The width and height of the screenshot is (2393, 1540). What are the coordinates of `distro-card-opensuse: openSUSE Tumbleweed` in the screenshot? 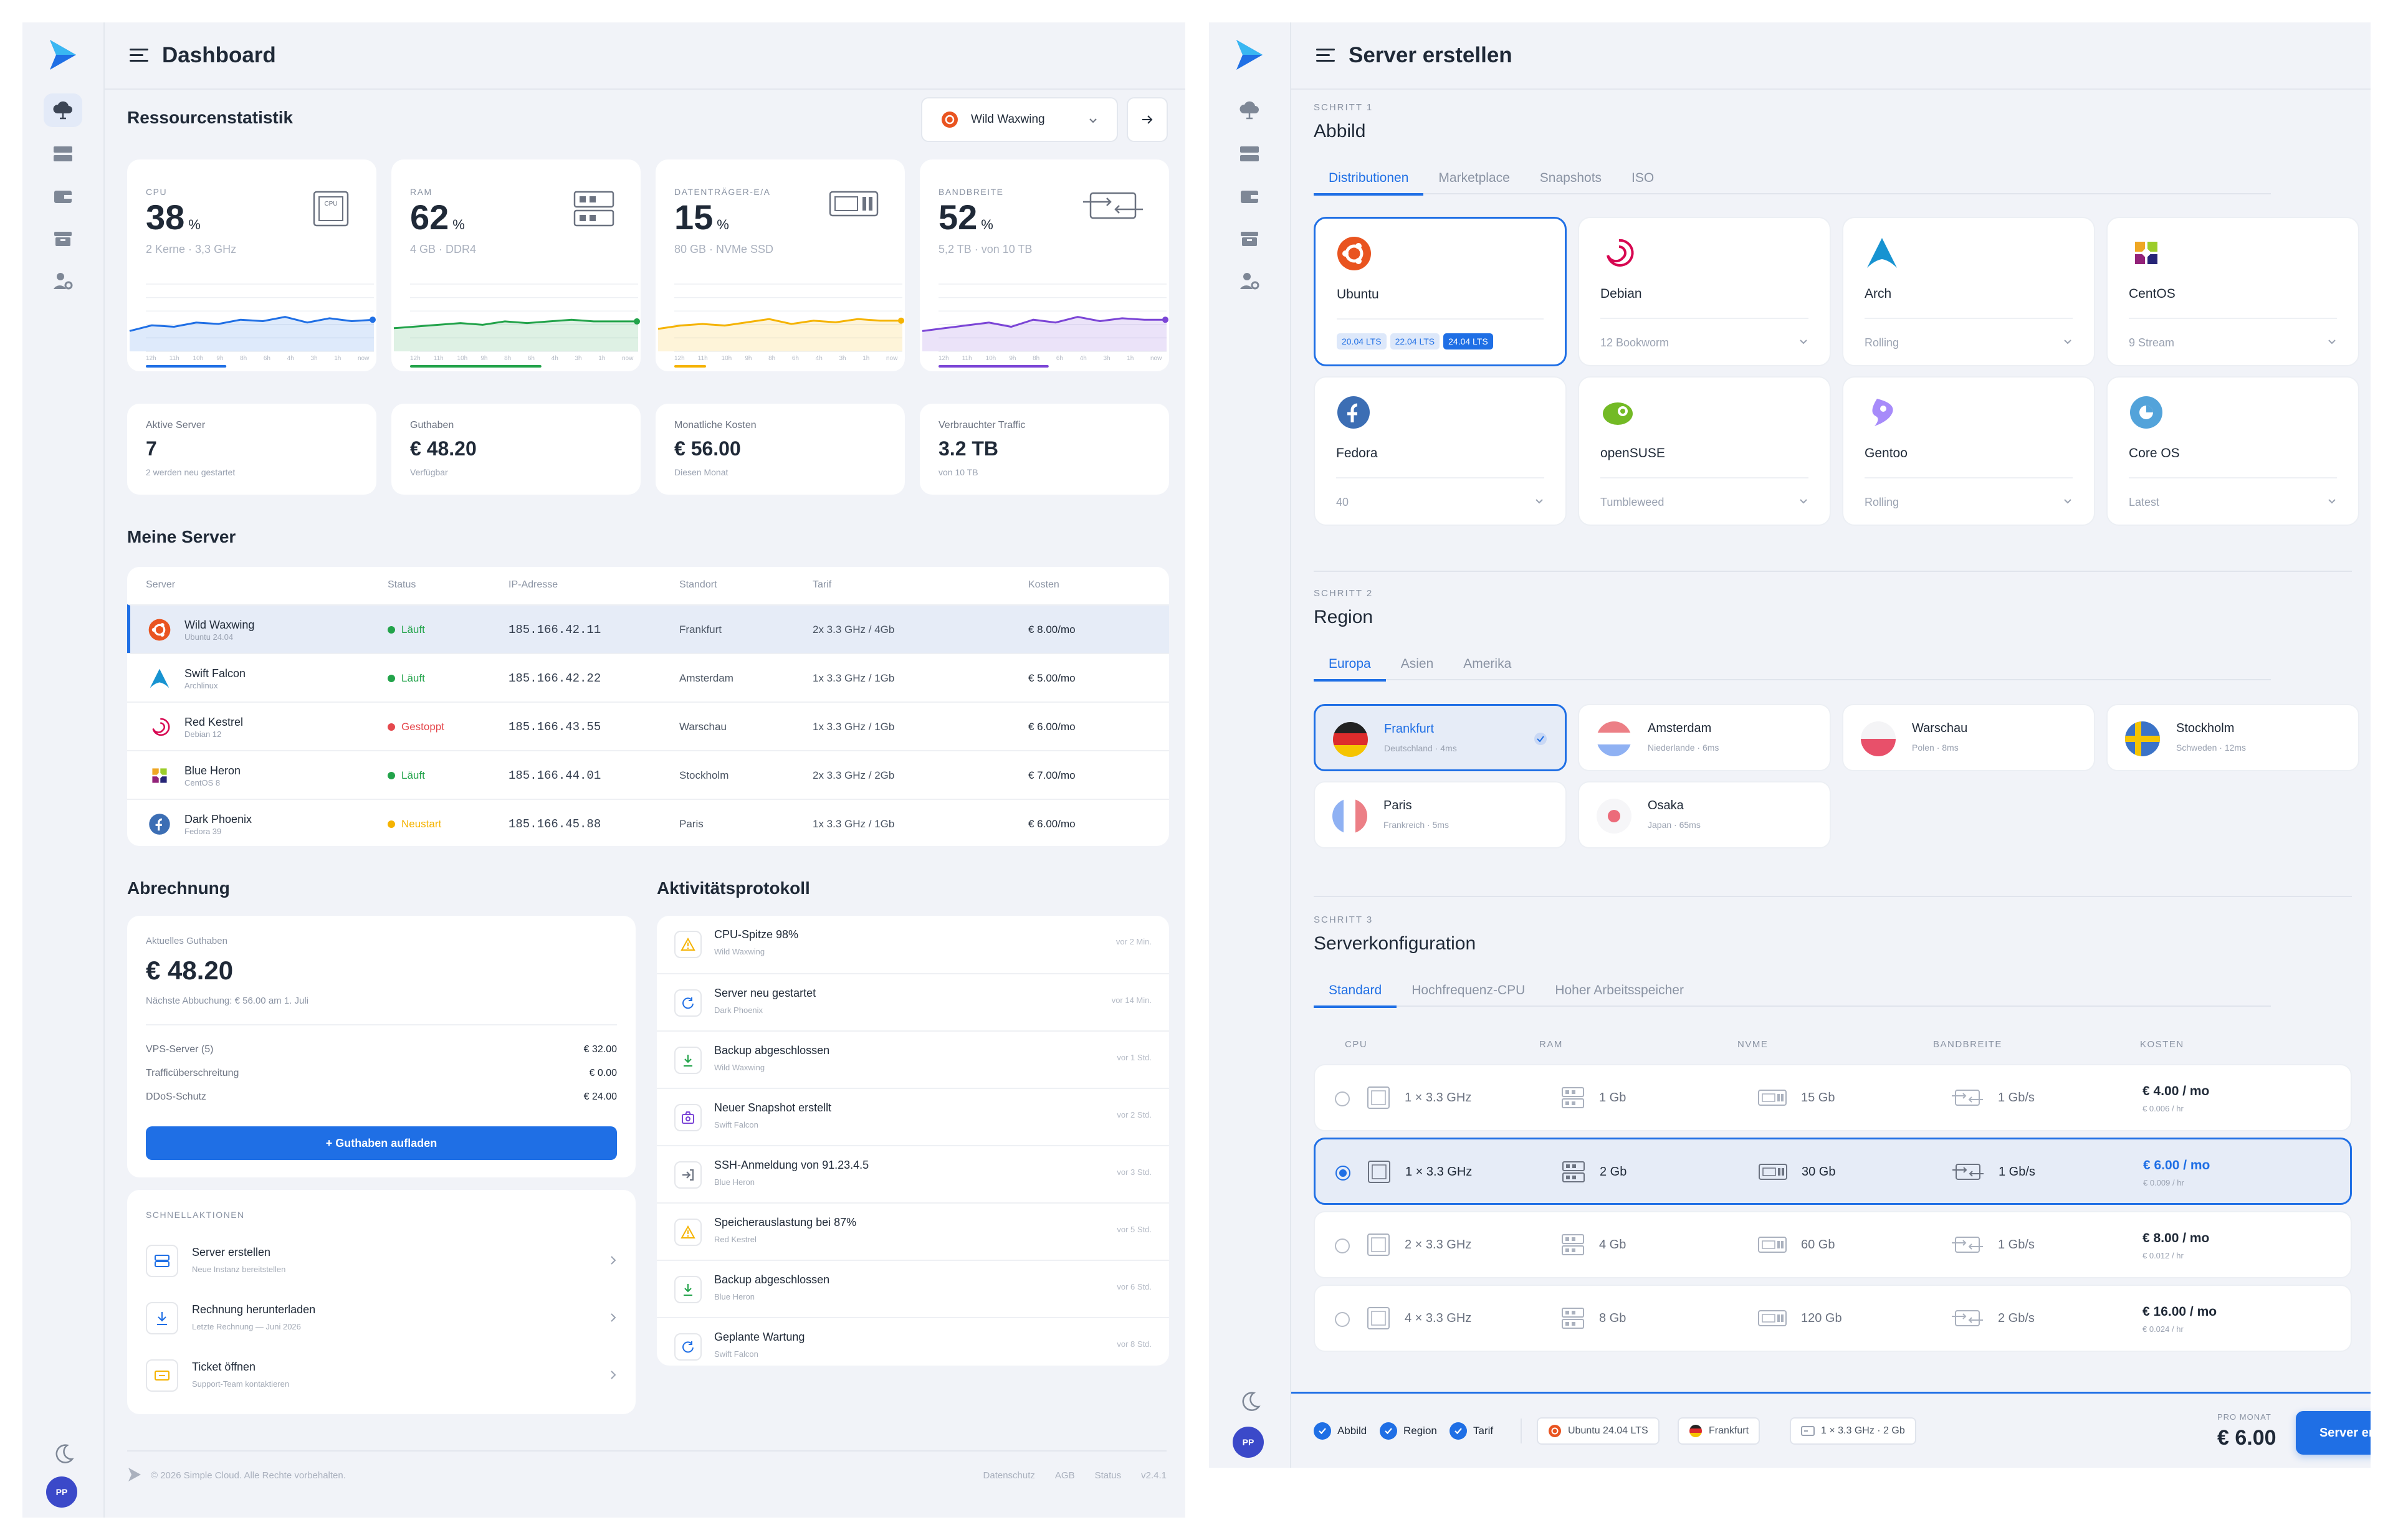 It's located at (1704, 451).